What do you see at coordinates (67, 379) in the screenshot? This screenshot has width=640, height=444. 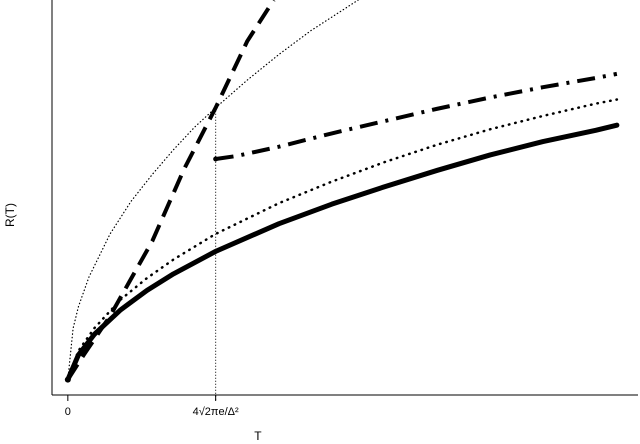 I see `origin-point` at bounding box center [67, 379].